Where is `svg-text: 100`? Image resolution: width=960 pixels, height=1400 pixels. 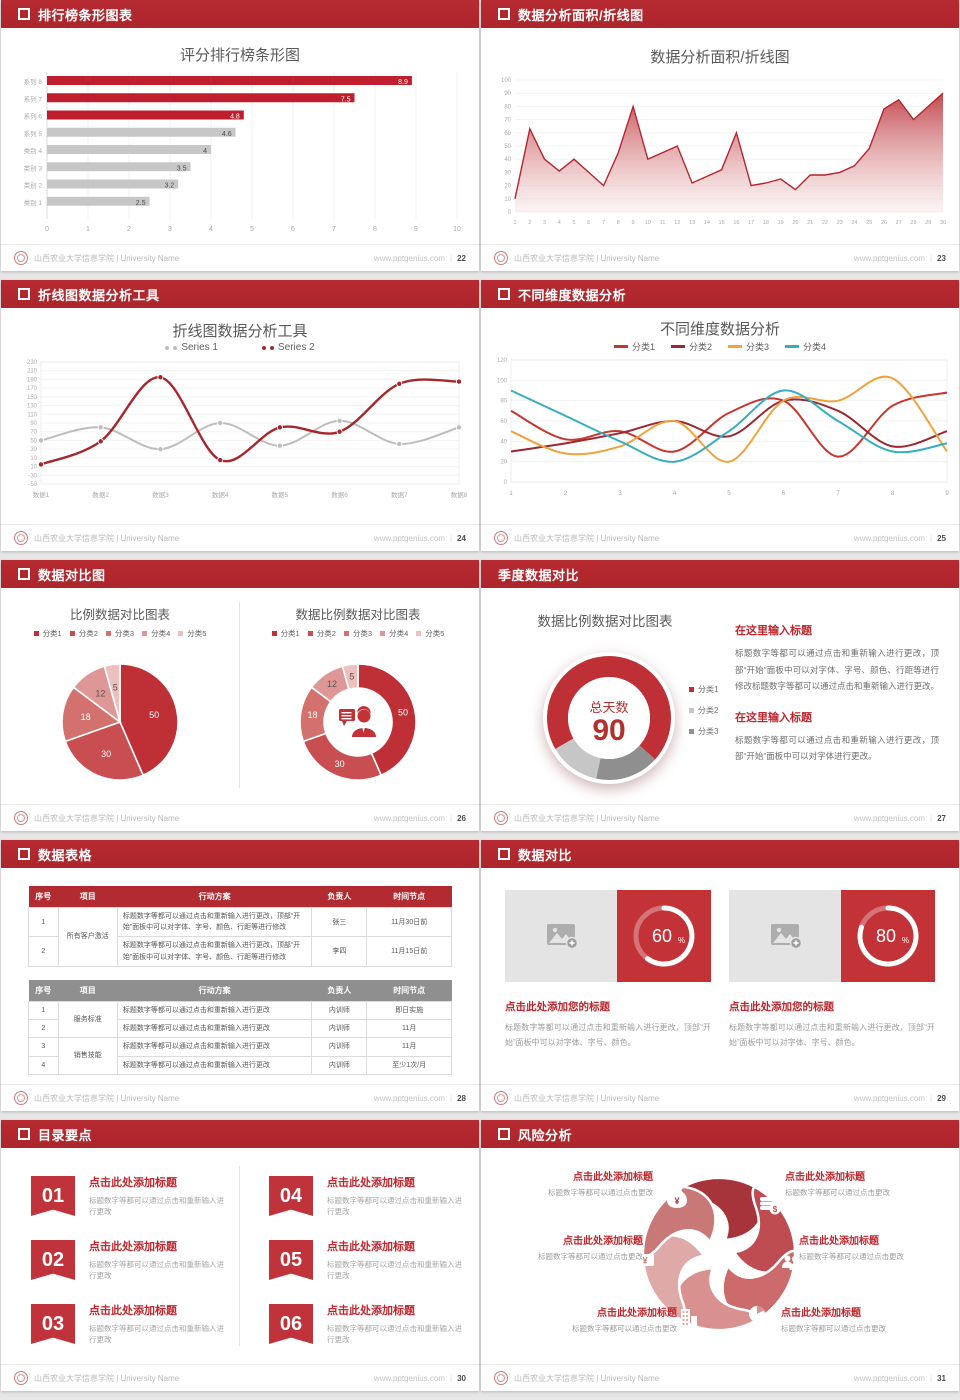
svg-text: 100 is located at coordinates (502, 381).